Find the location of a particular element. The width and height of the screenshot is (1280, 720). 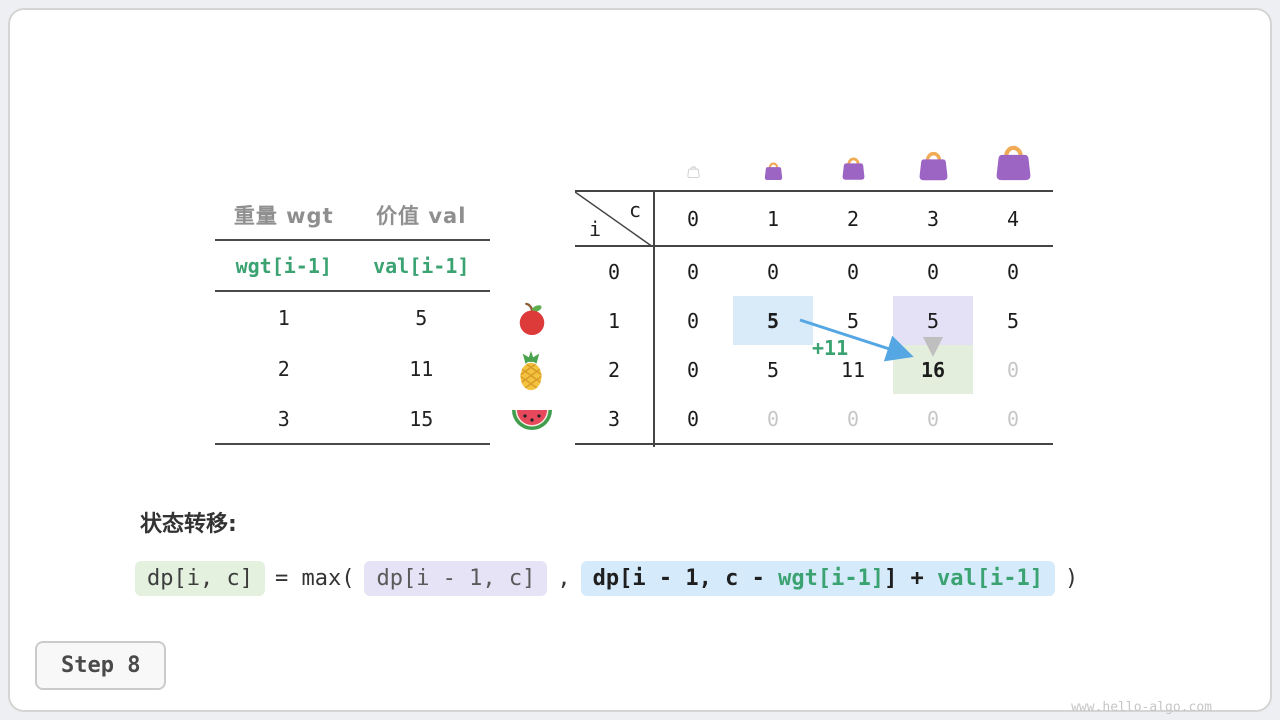

step-badge: Step 8 is located at coordinates (101, 665).